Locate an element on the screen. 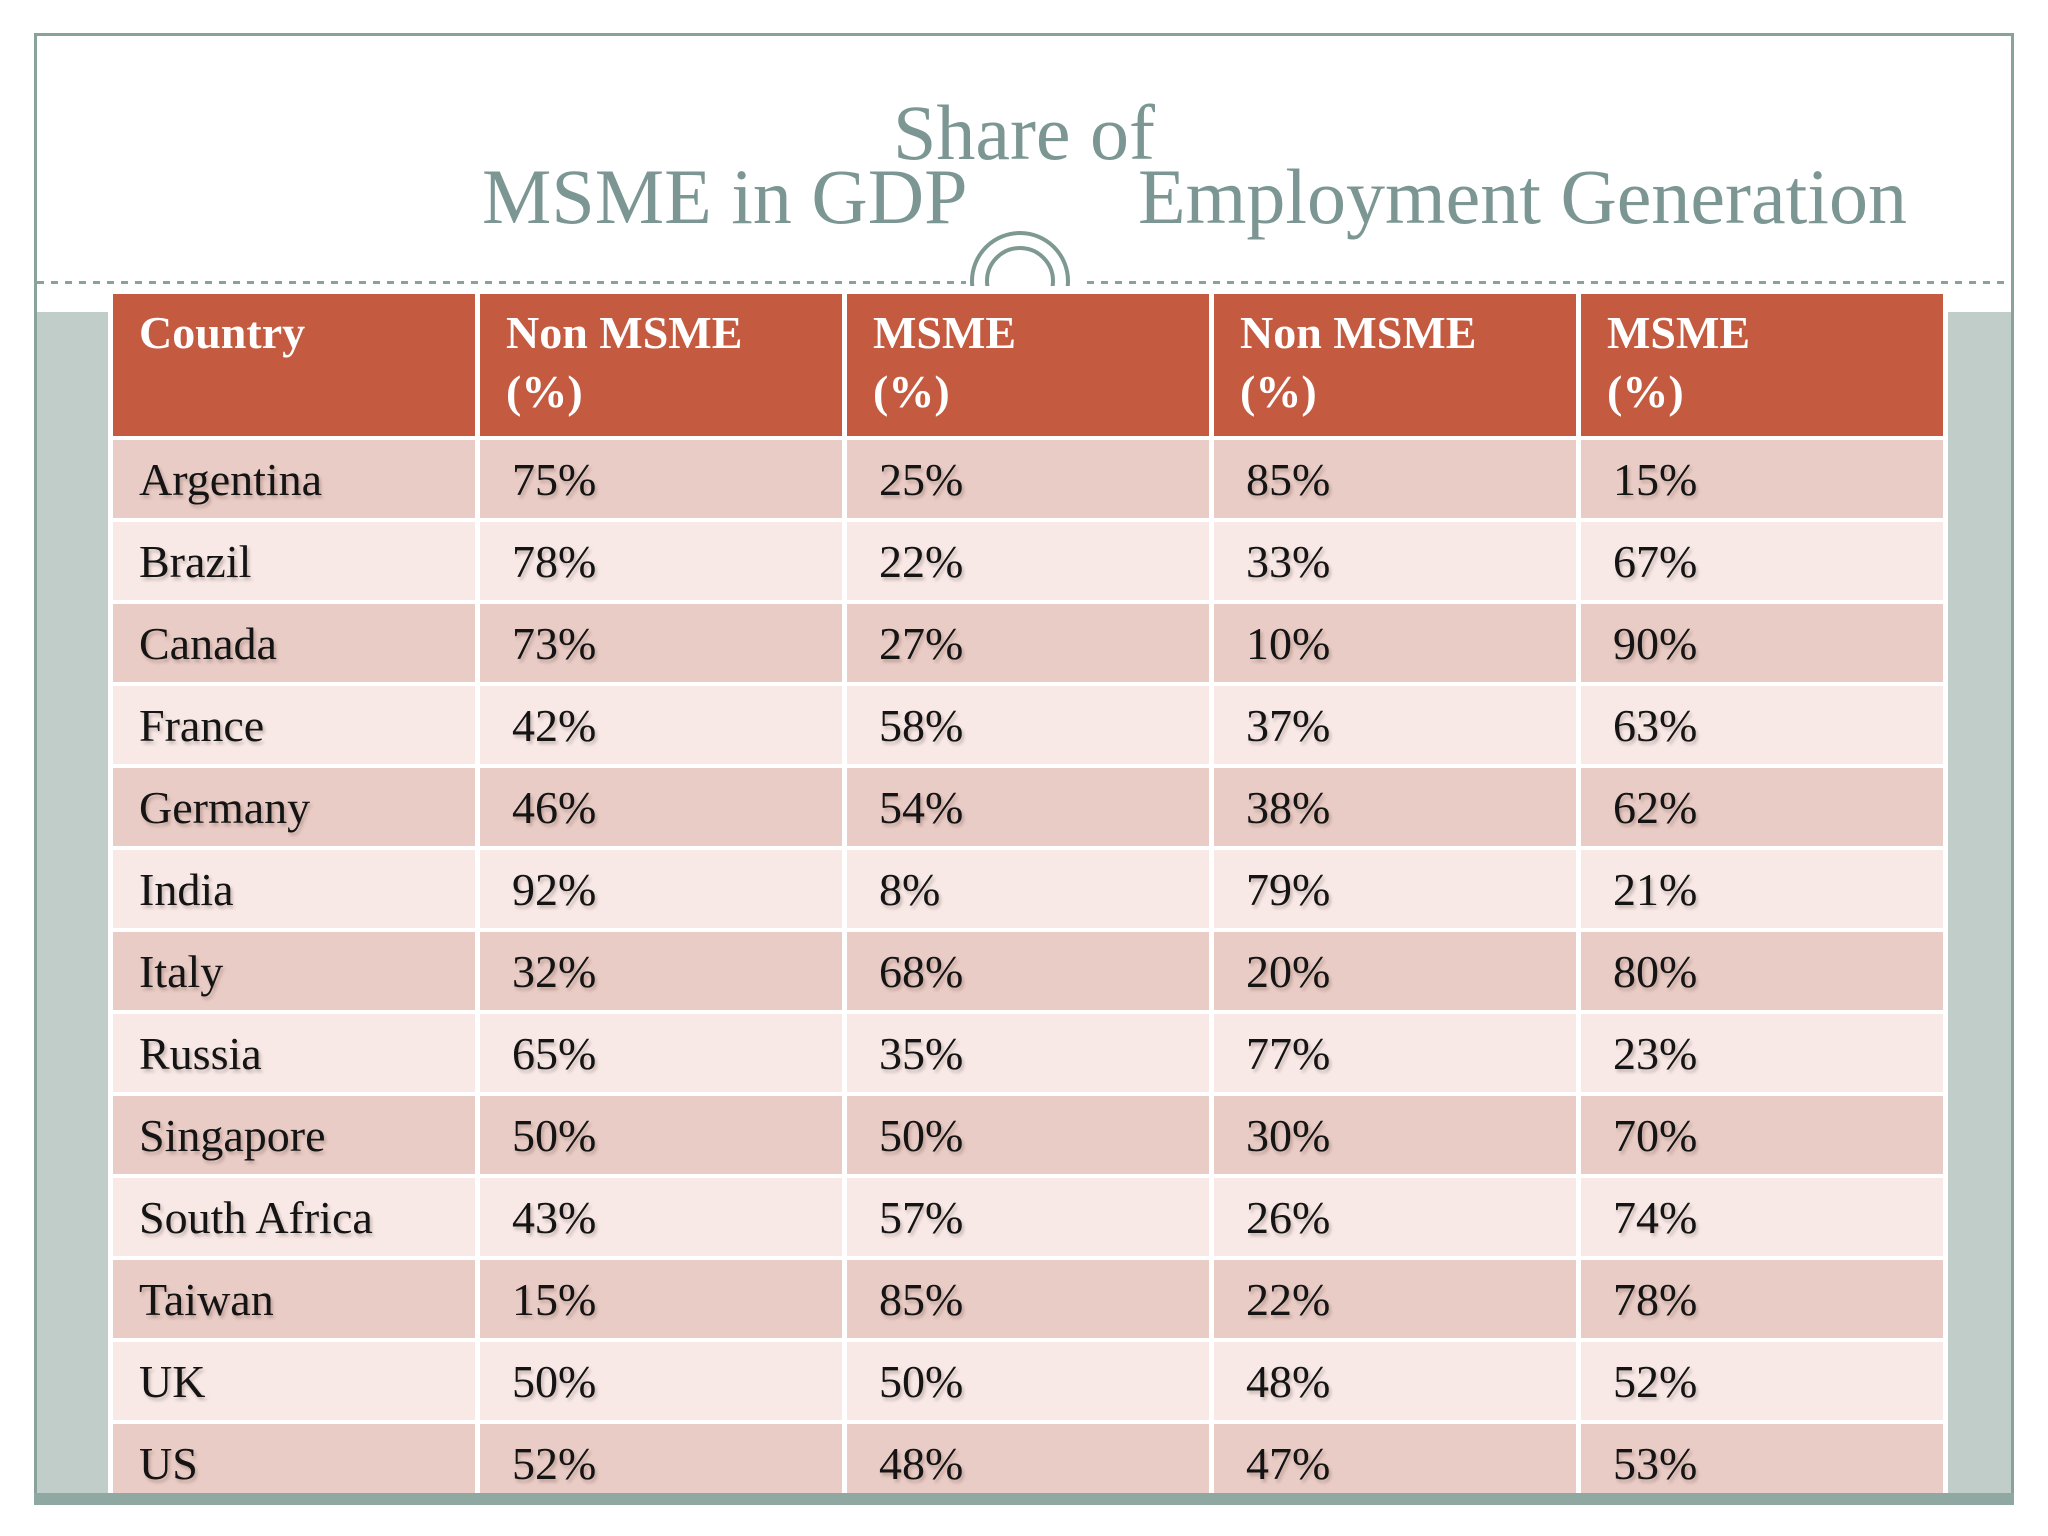 This screenshot has height=1536, width=2048. table-row: Germany 46% 54% 38% 62% is located at coordinates (1028, 807).